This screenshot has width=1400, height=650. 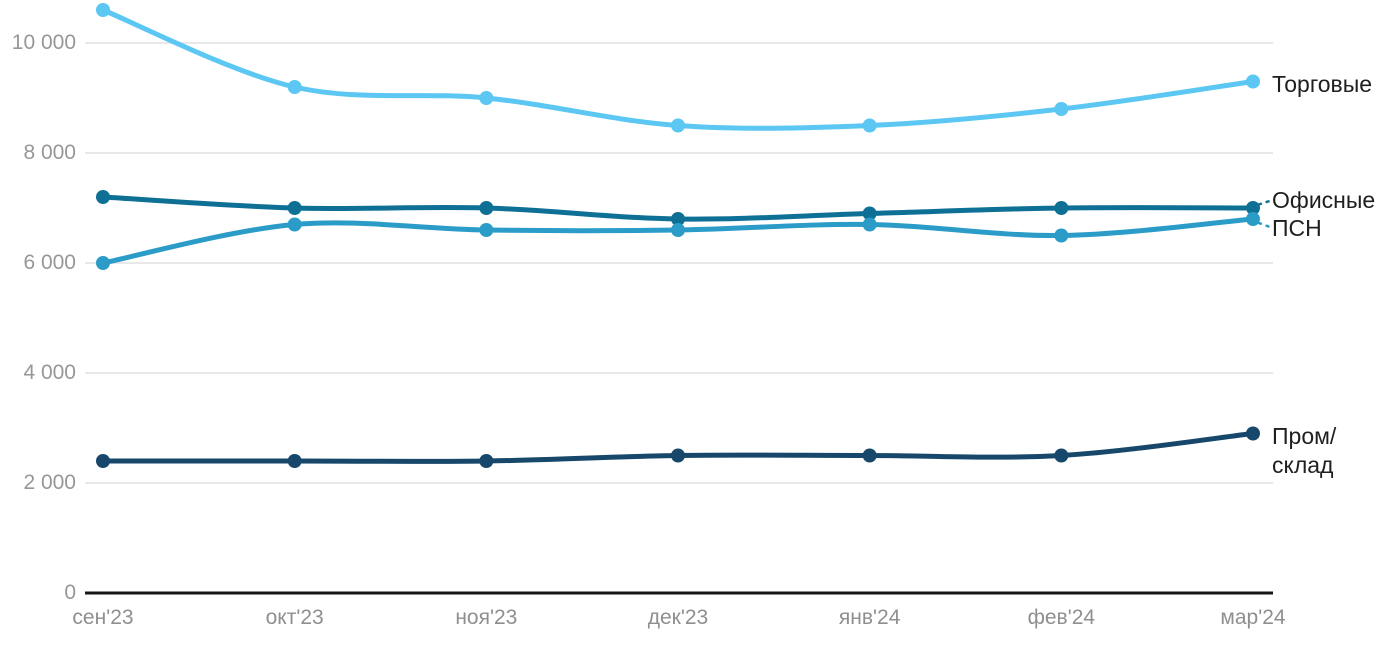 What do you see at coordinates (294, 617) in the screenshot?
I see `x-axis-tick-label: окт'23` at bounding box center [294, 617].